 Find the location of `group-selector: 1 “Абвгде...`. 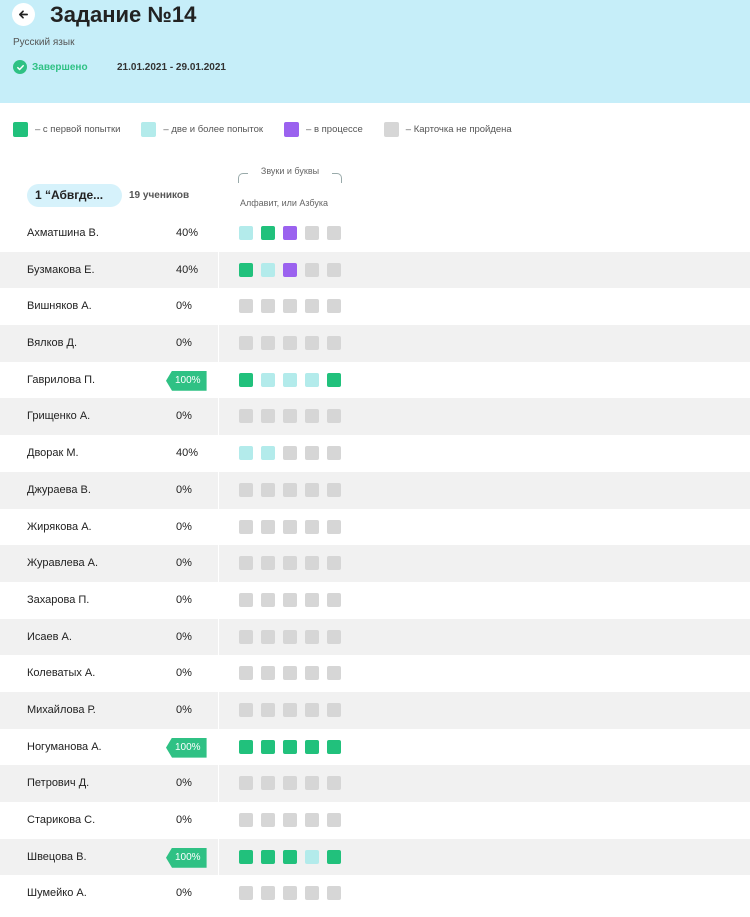

group-selector: 1 “Абвгде... is located at coordinates (74, 195).